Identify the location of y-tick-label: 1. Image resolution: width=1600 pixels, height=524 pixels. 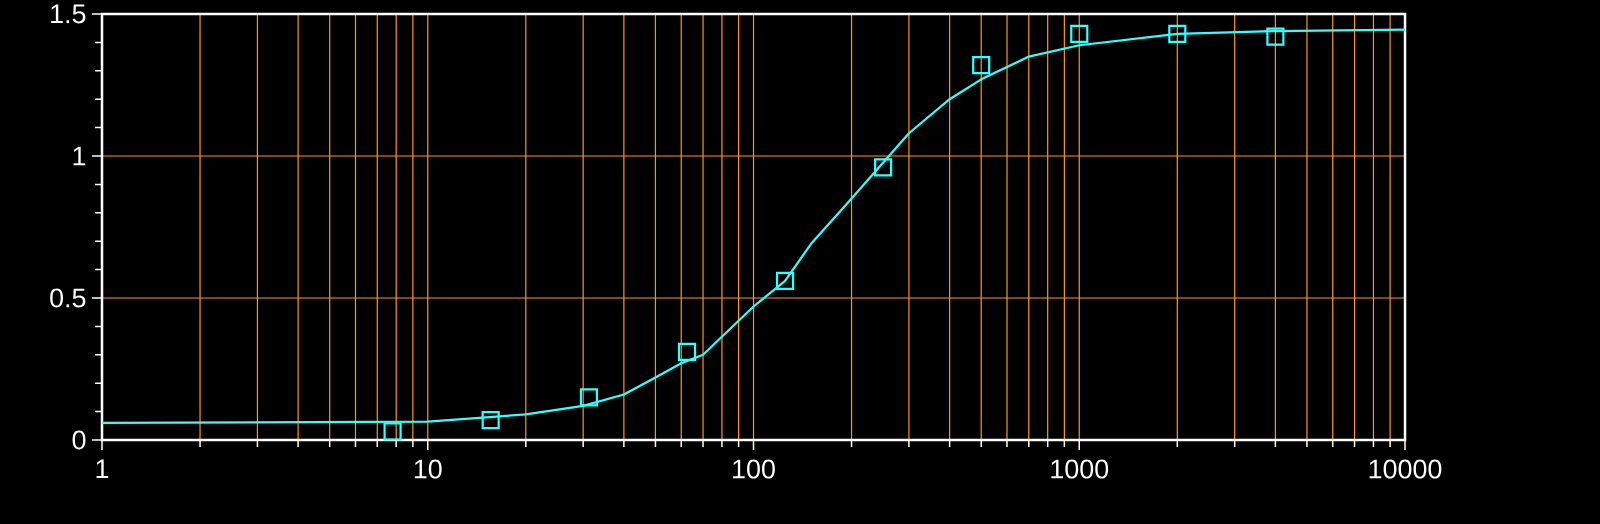
(79, 156).